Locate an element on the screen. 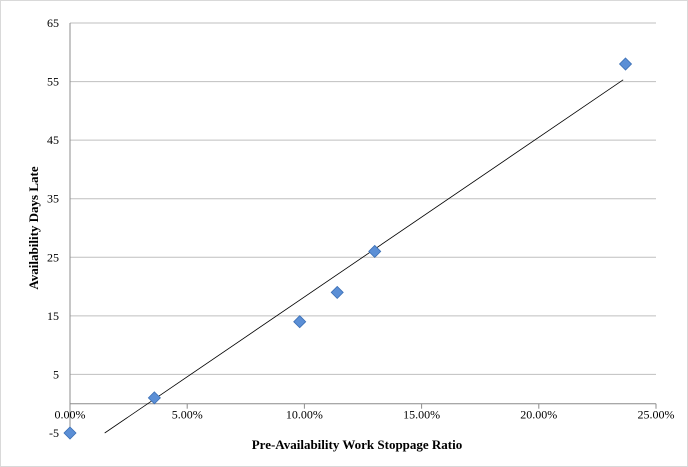 This screenshot has width=688, height=467. y-tick-label: 55 is located at coordinates (53, 82).